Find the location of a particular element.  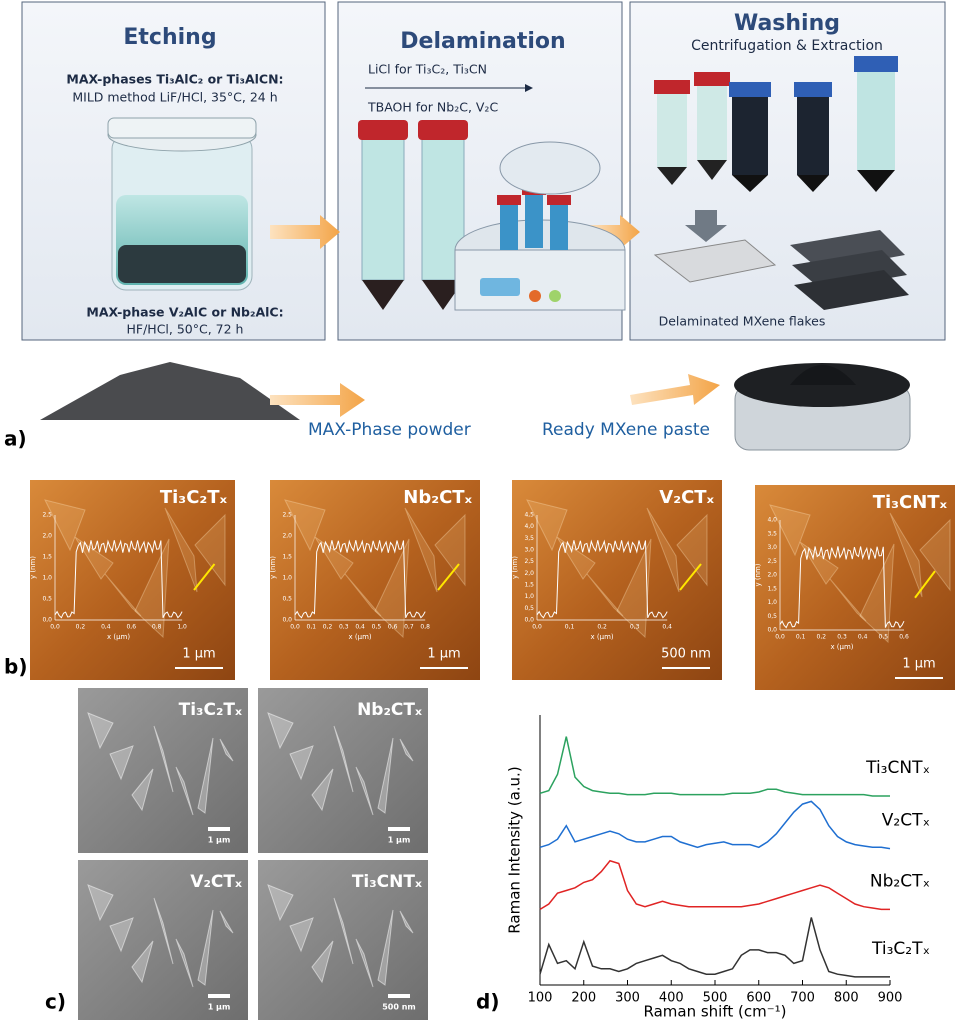

x-axis-label: Raman shift (cm⁻¹) is located at coordinates (714, 1012).